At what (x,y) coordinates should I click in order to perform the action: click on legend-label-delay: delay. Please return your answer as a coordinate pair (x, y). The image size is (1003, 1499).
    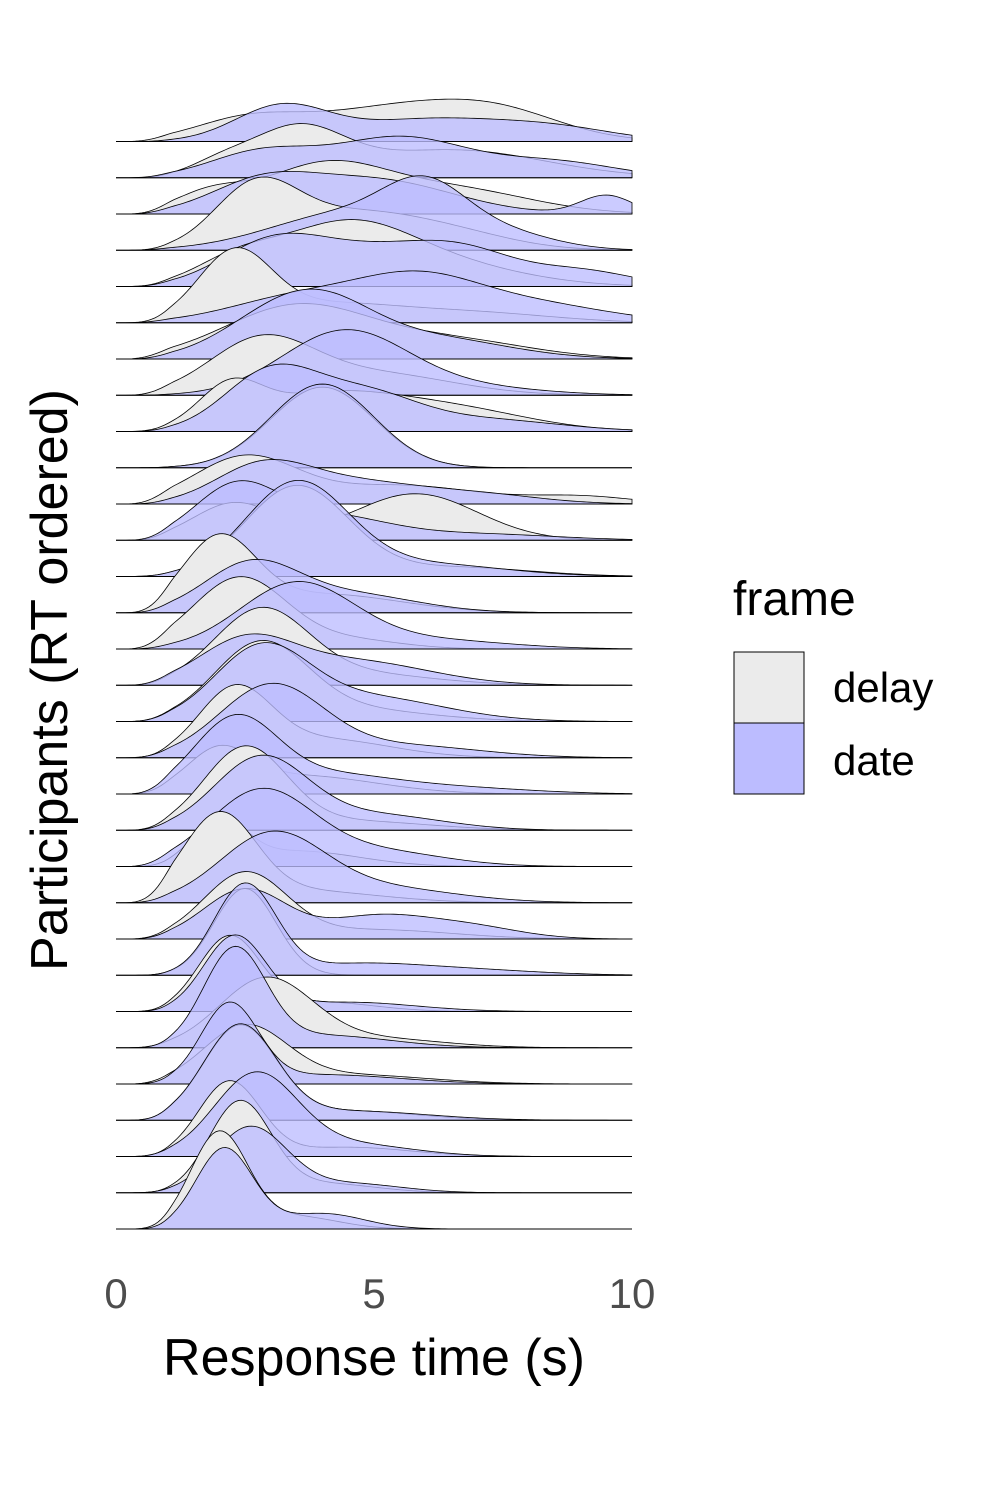
    Looking at the image, I should click on (883, 687).